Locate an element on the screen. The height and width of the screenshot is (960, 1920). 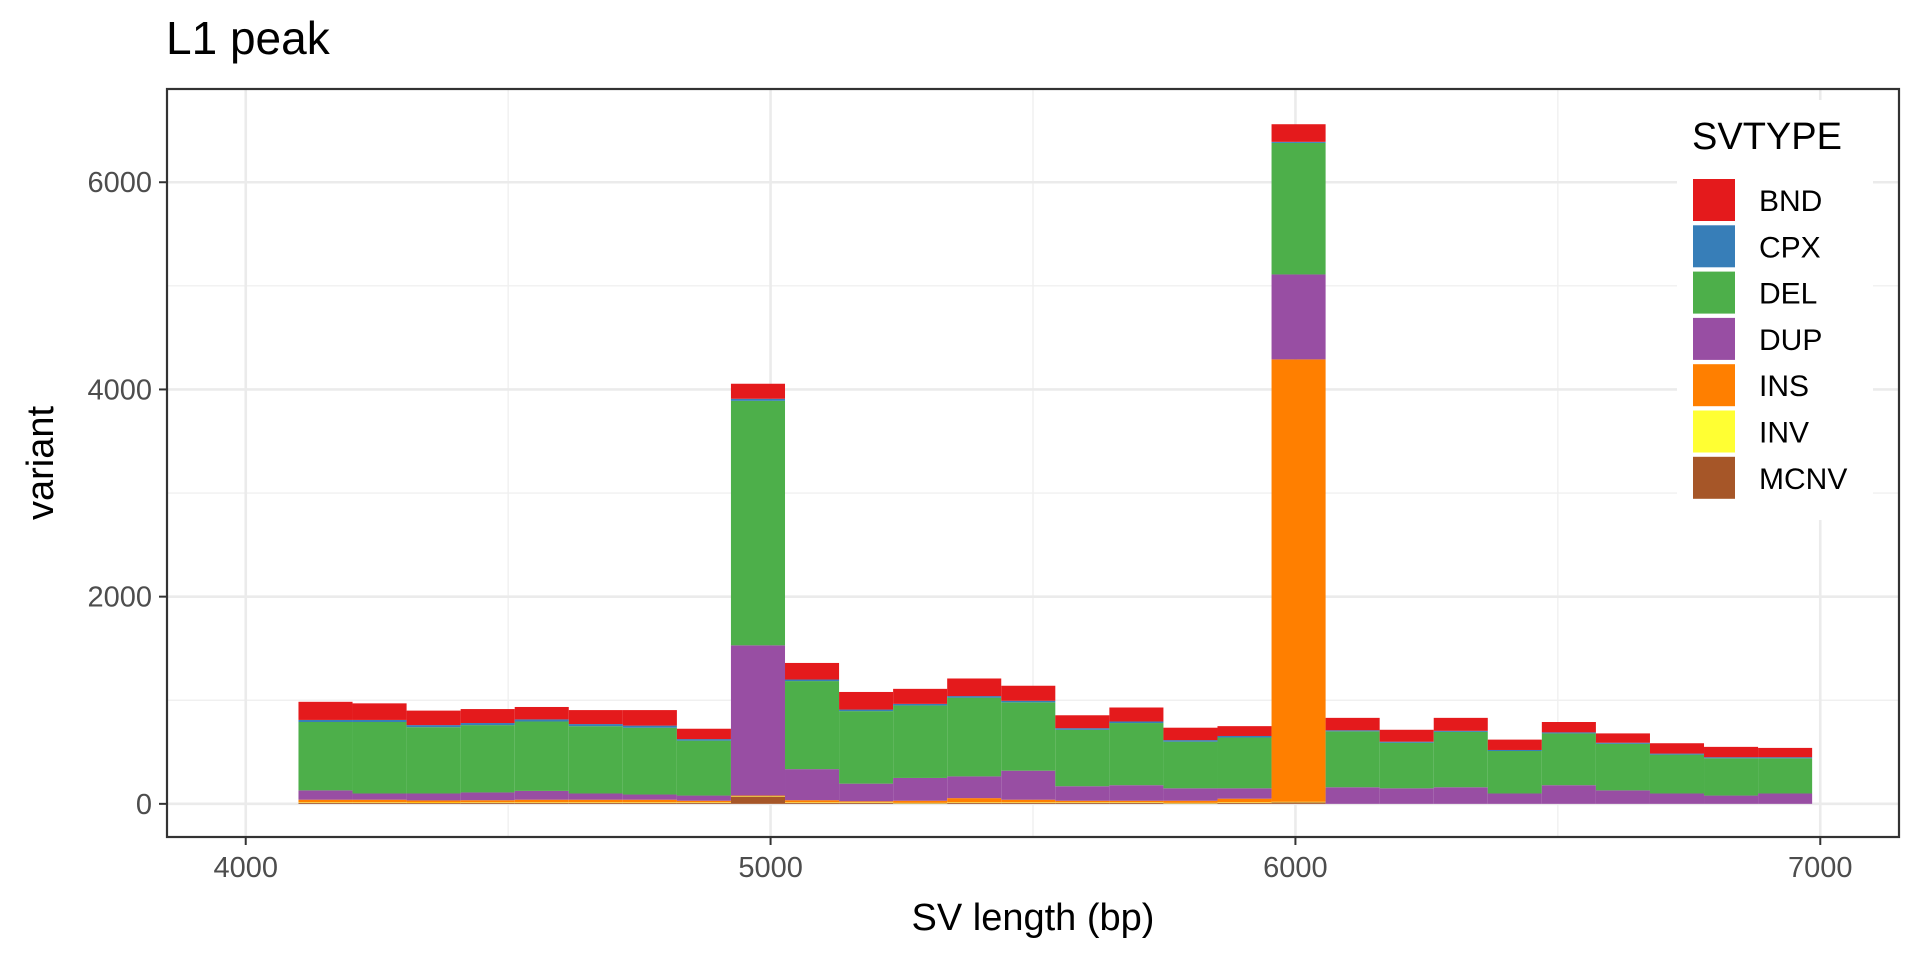
y-tick-label: 2000 is located at coordinates (119, 598).